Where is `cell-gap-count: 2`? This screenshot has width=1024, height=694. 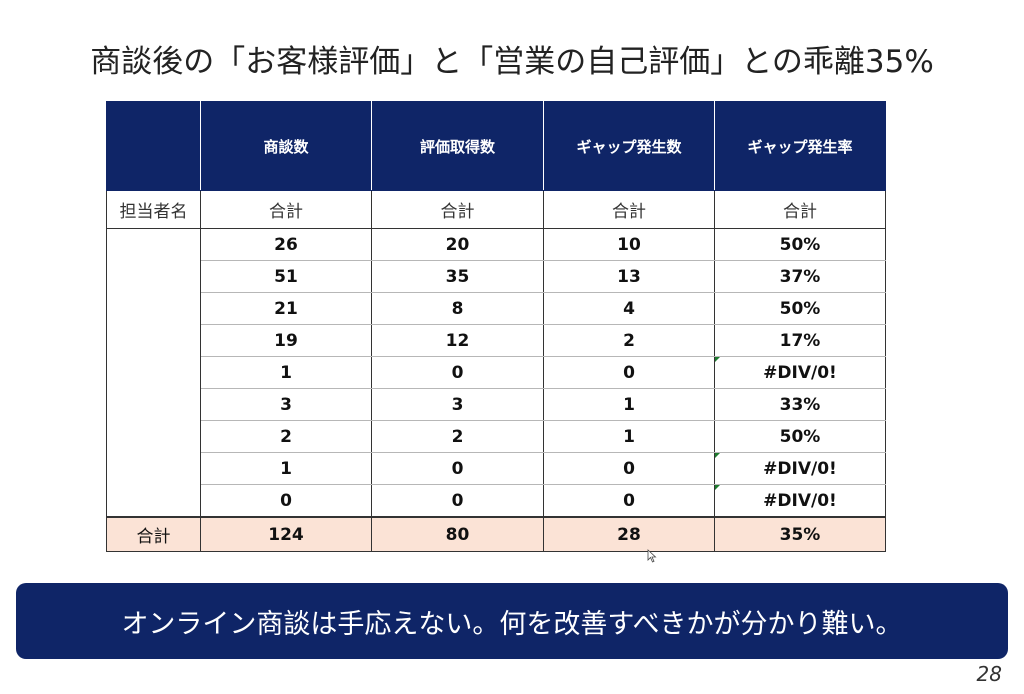
cell-gap-count: 2 is located at coordinates (629, 340).